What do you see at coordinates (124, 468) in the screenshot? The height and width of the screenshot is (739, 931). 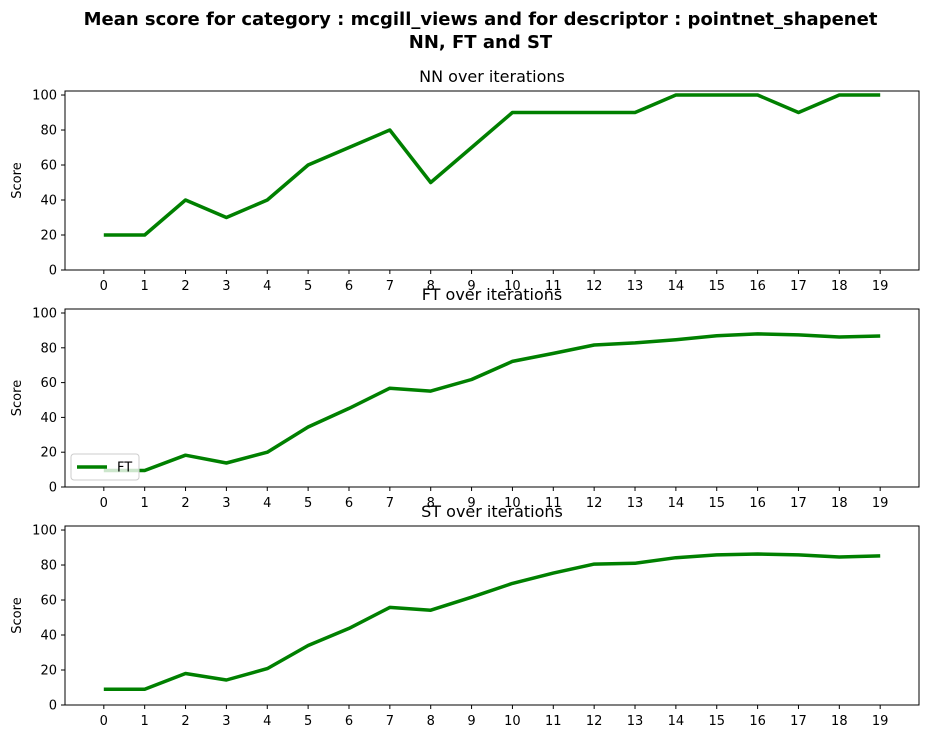 I see `legend-label-1: FT` at bounding box center [124, 468].